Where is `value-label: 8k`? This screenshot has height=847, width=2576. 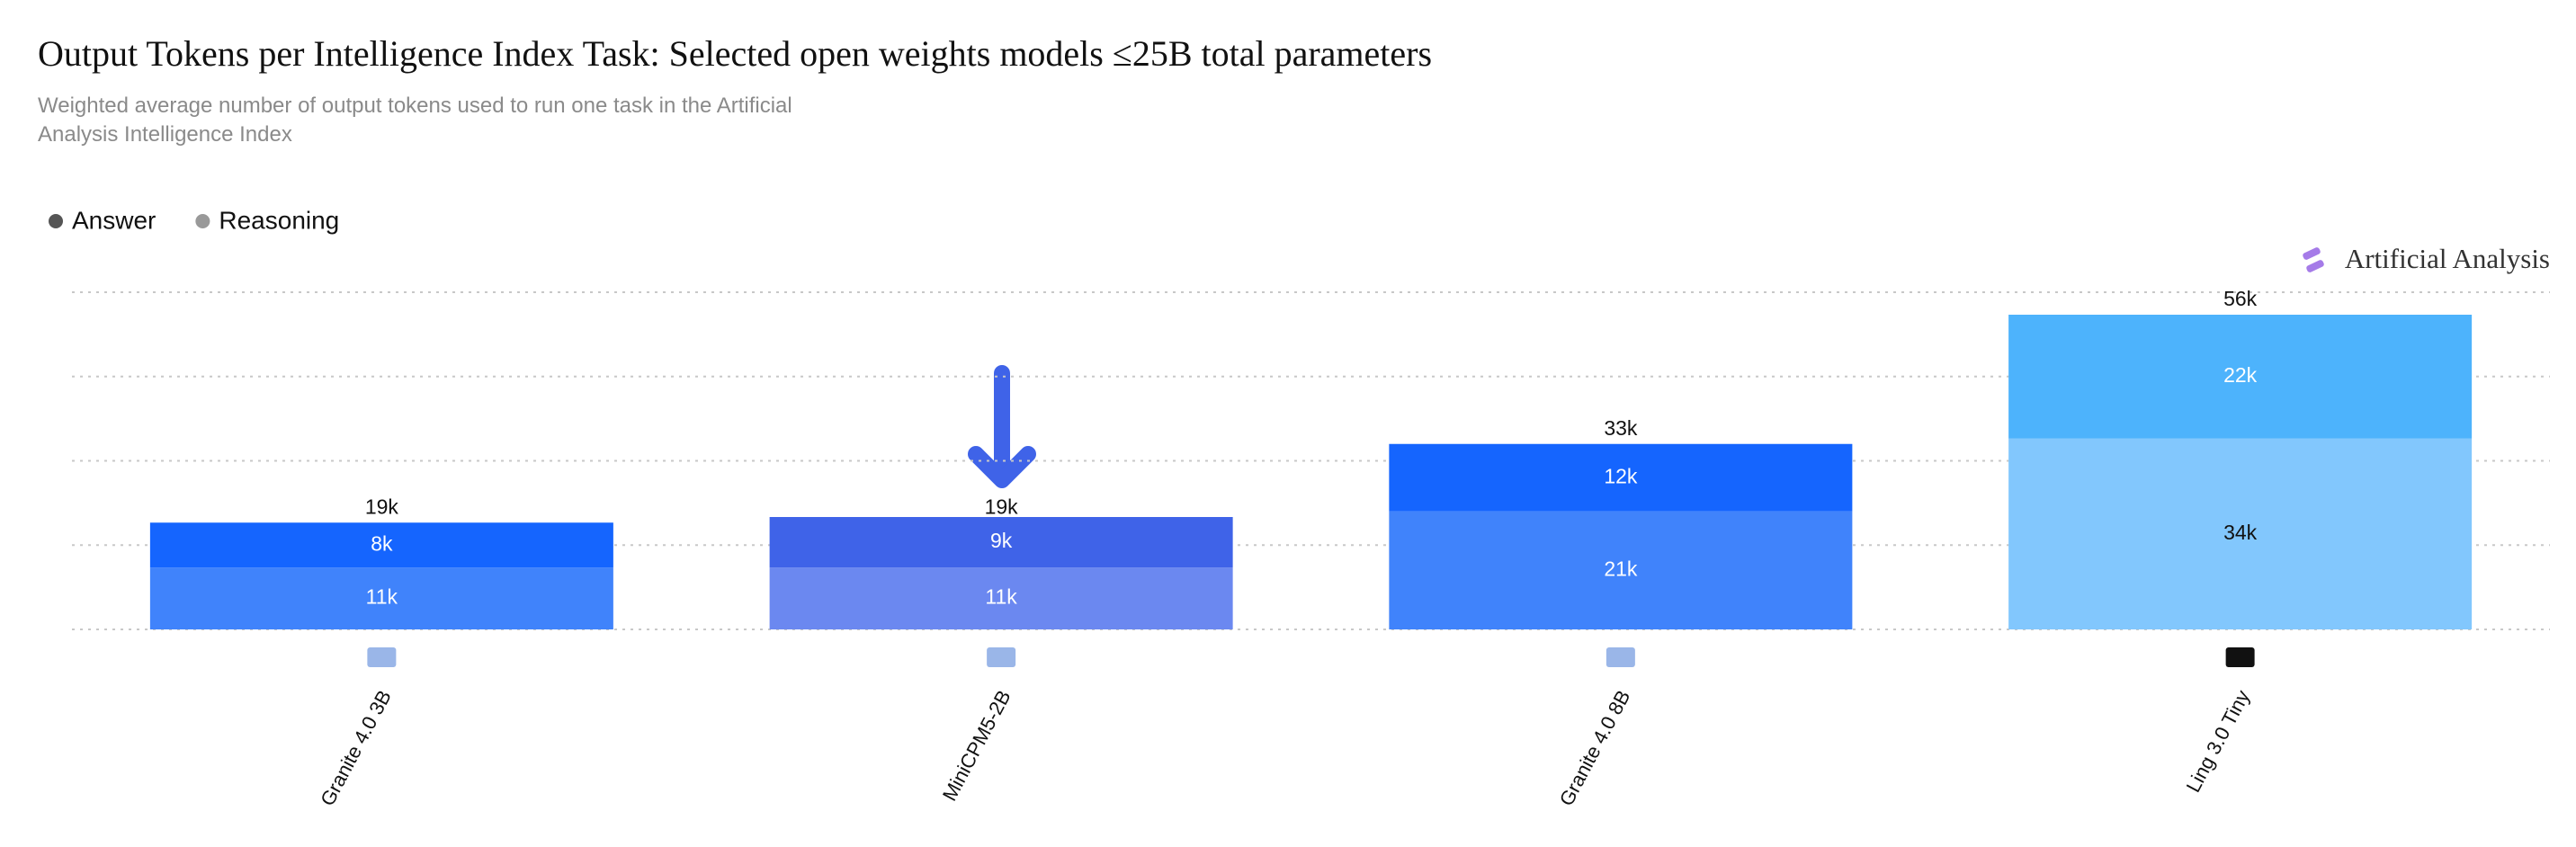 value-label: 8k is located at coordinates (382, 543).